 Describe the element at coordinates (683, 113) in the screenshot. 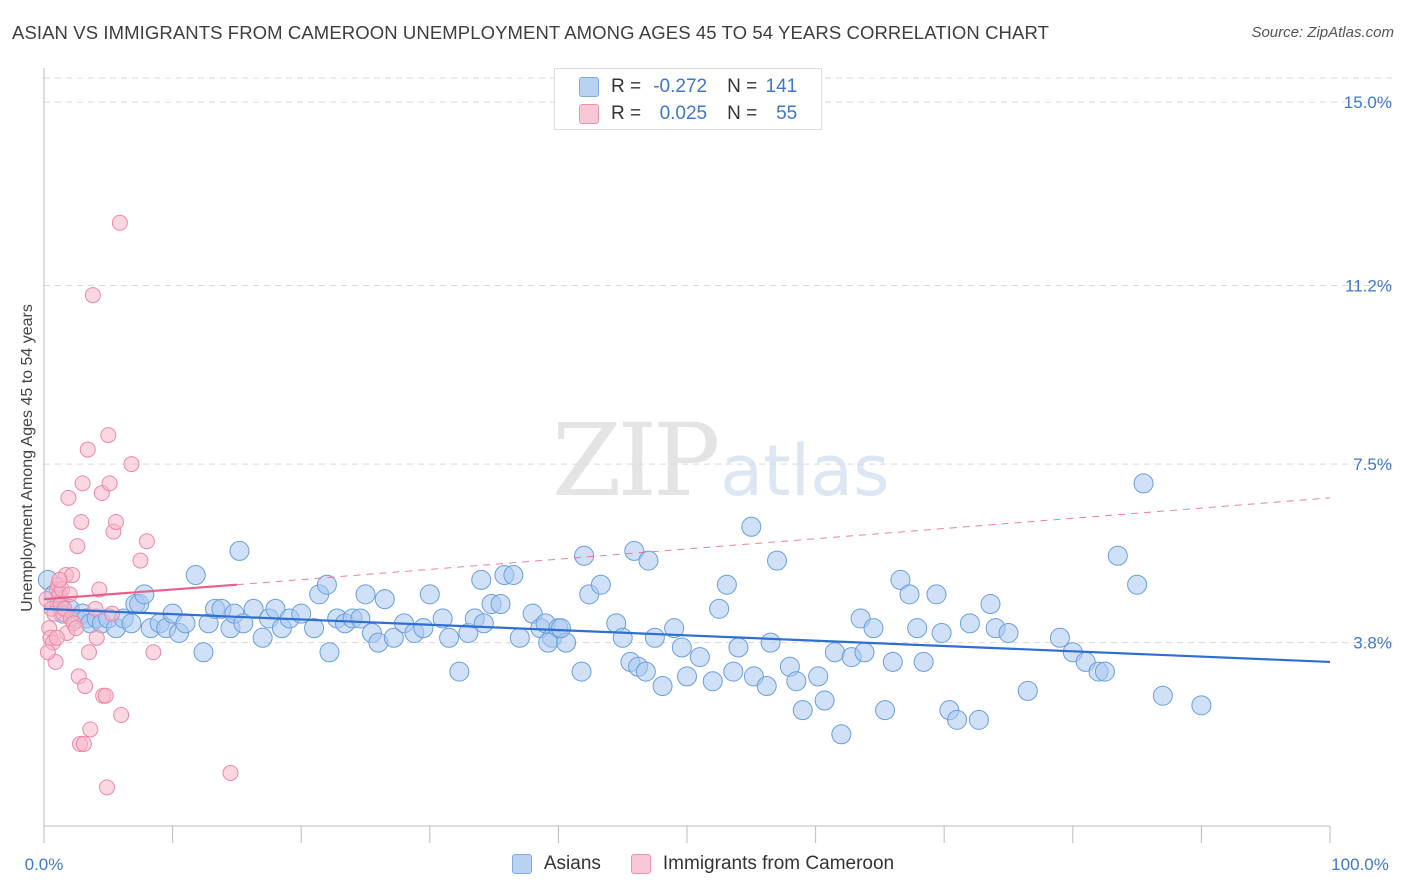

I see `legend-r-value-cameroon: 0.025` at that location.